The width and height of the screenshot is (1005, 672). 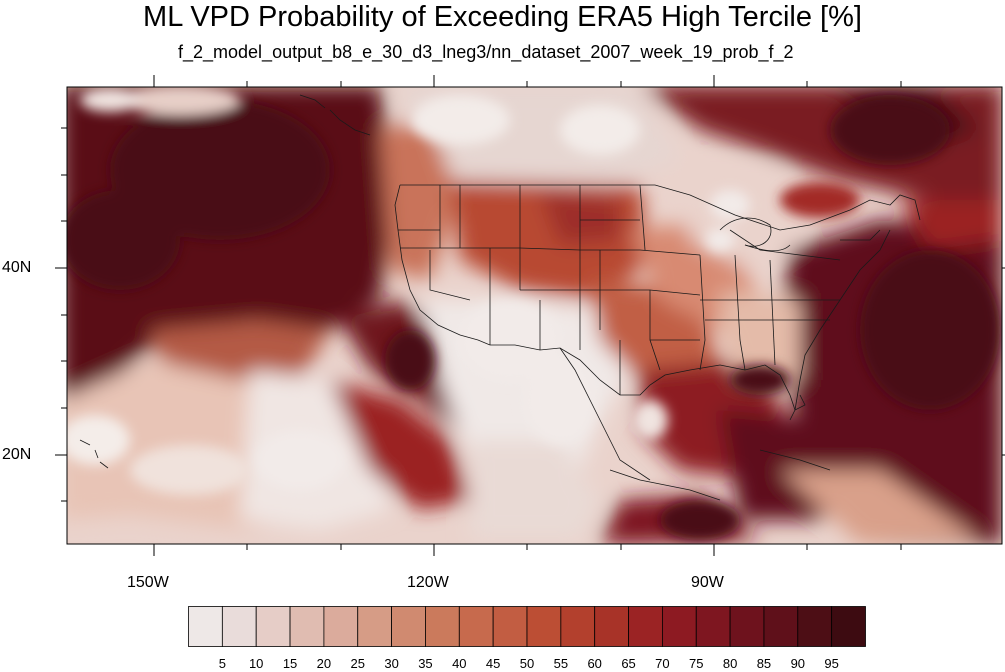 What do you see at coordinates (493, 663) in the screenshot?
I see `colorbar-label: 45` at bounding box center [493, 663].